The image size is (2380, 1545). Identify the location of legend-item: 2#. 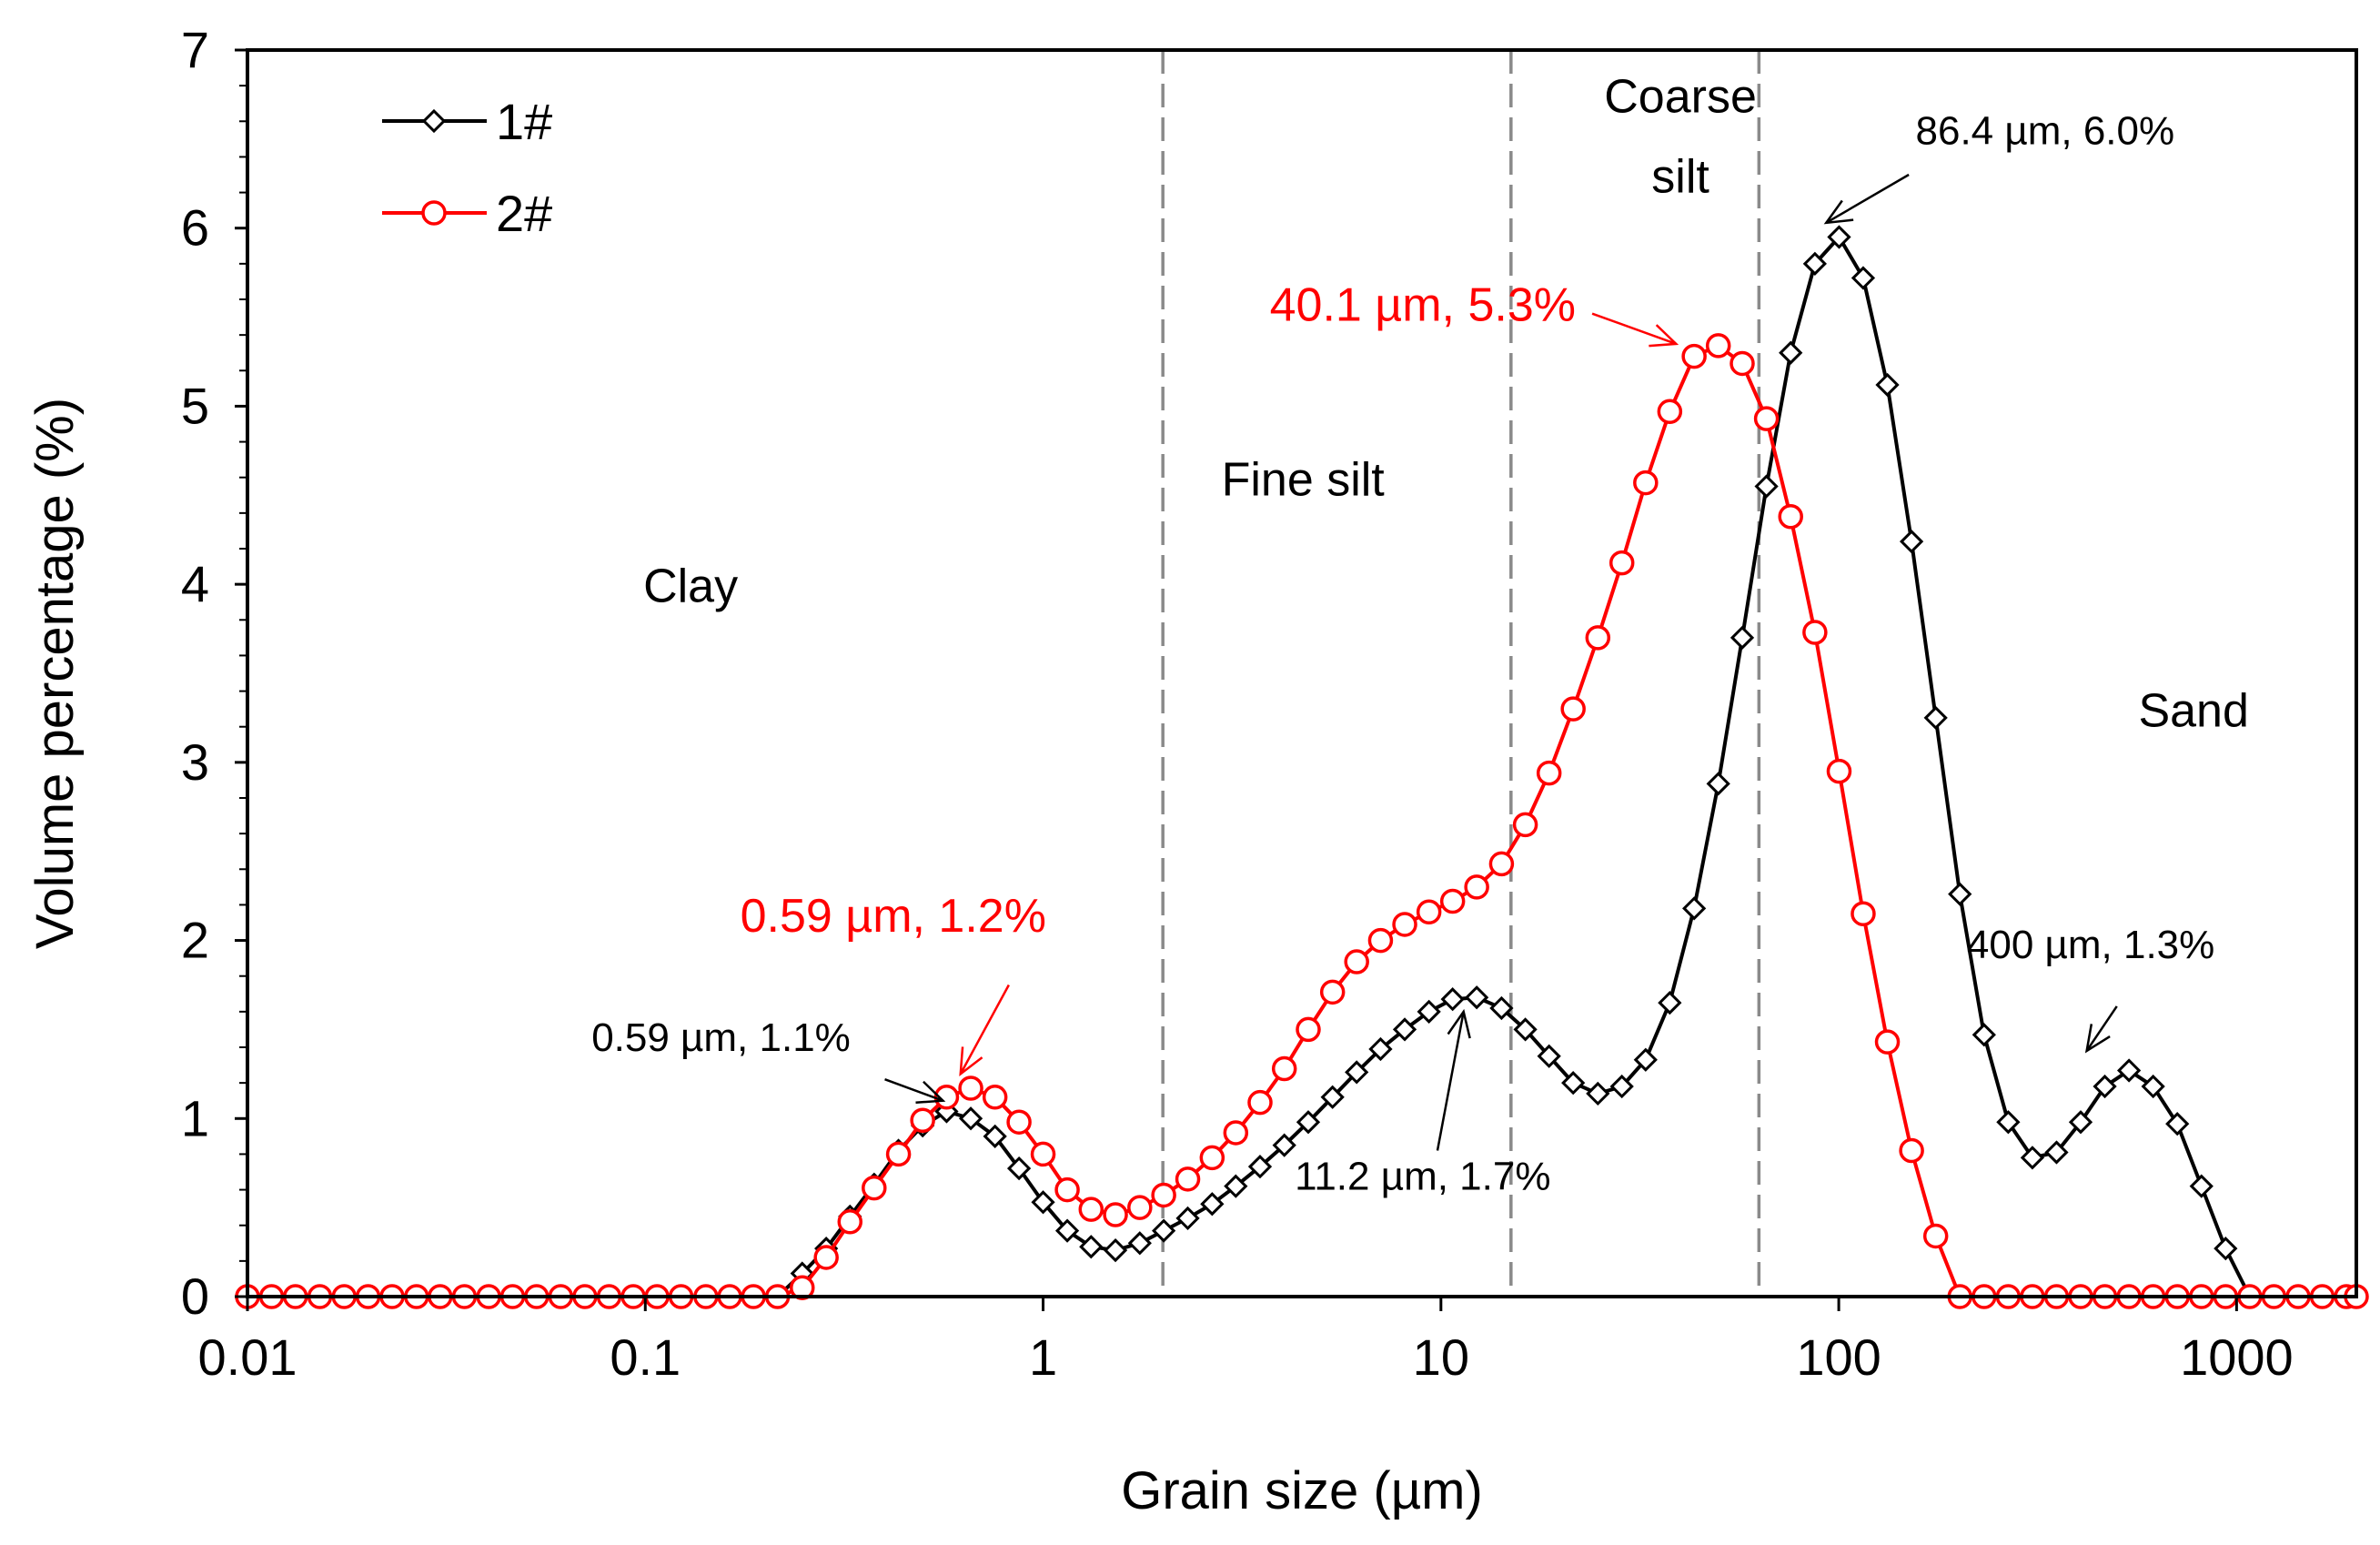
(467, 213).